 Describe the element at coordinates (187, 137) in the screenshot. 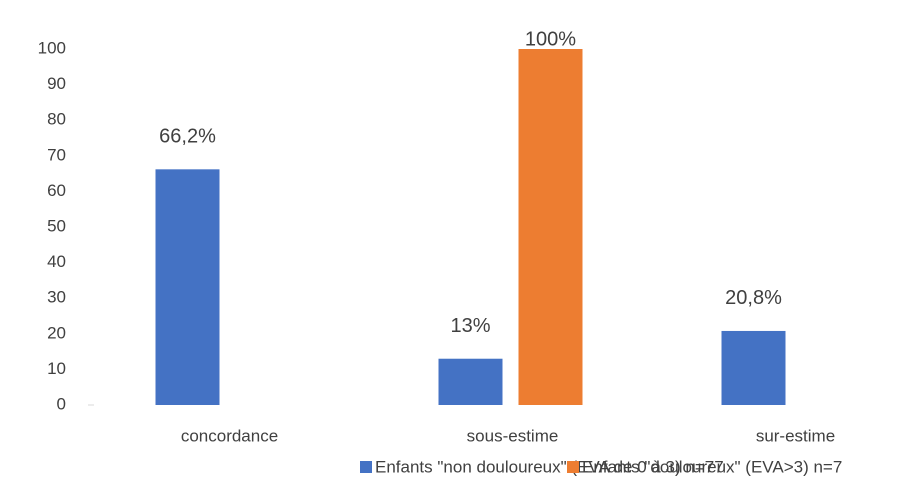

I see `value-label: 66,2%` at that location.